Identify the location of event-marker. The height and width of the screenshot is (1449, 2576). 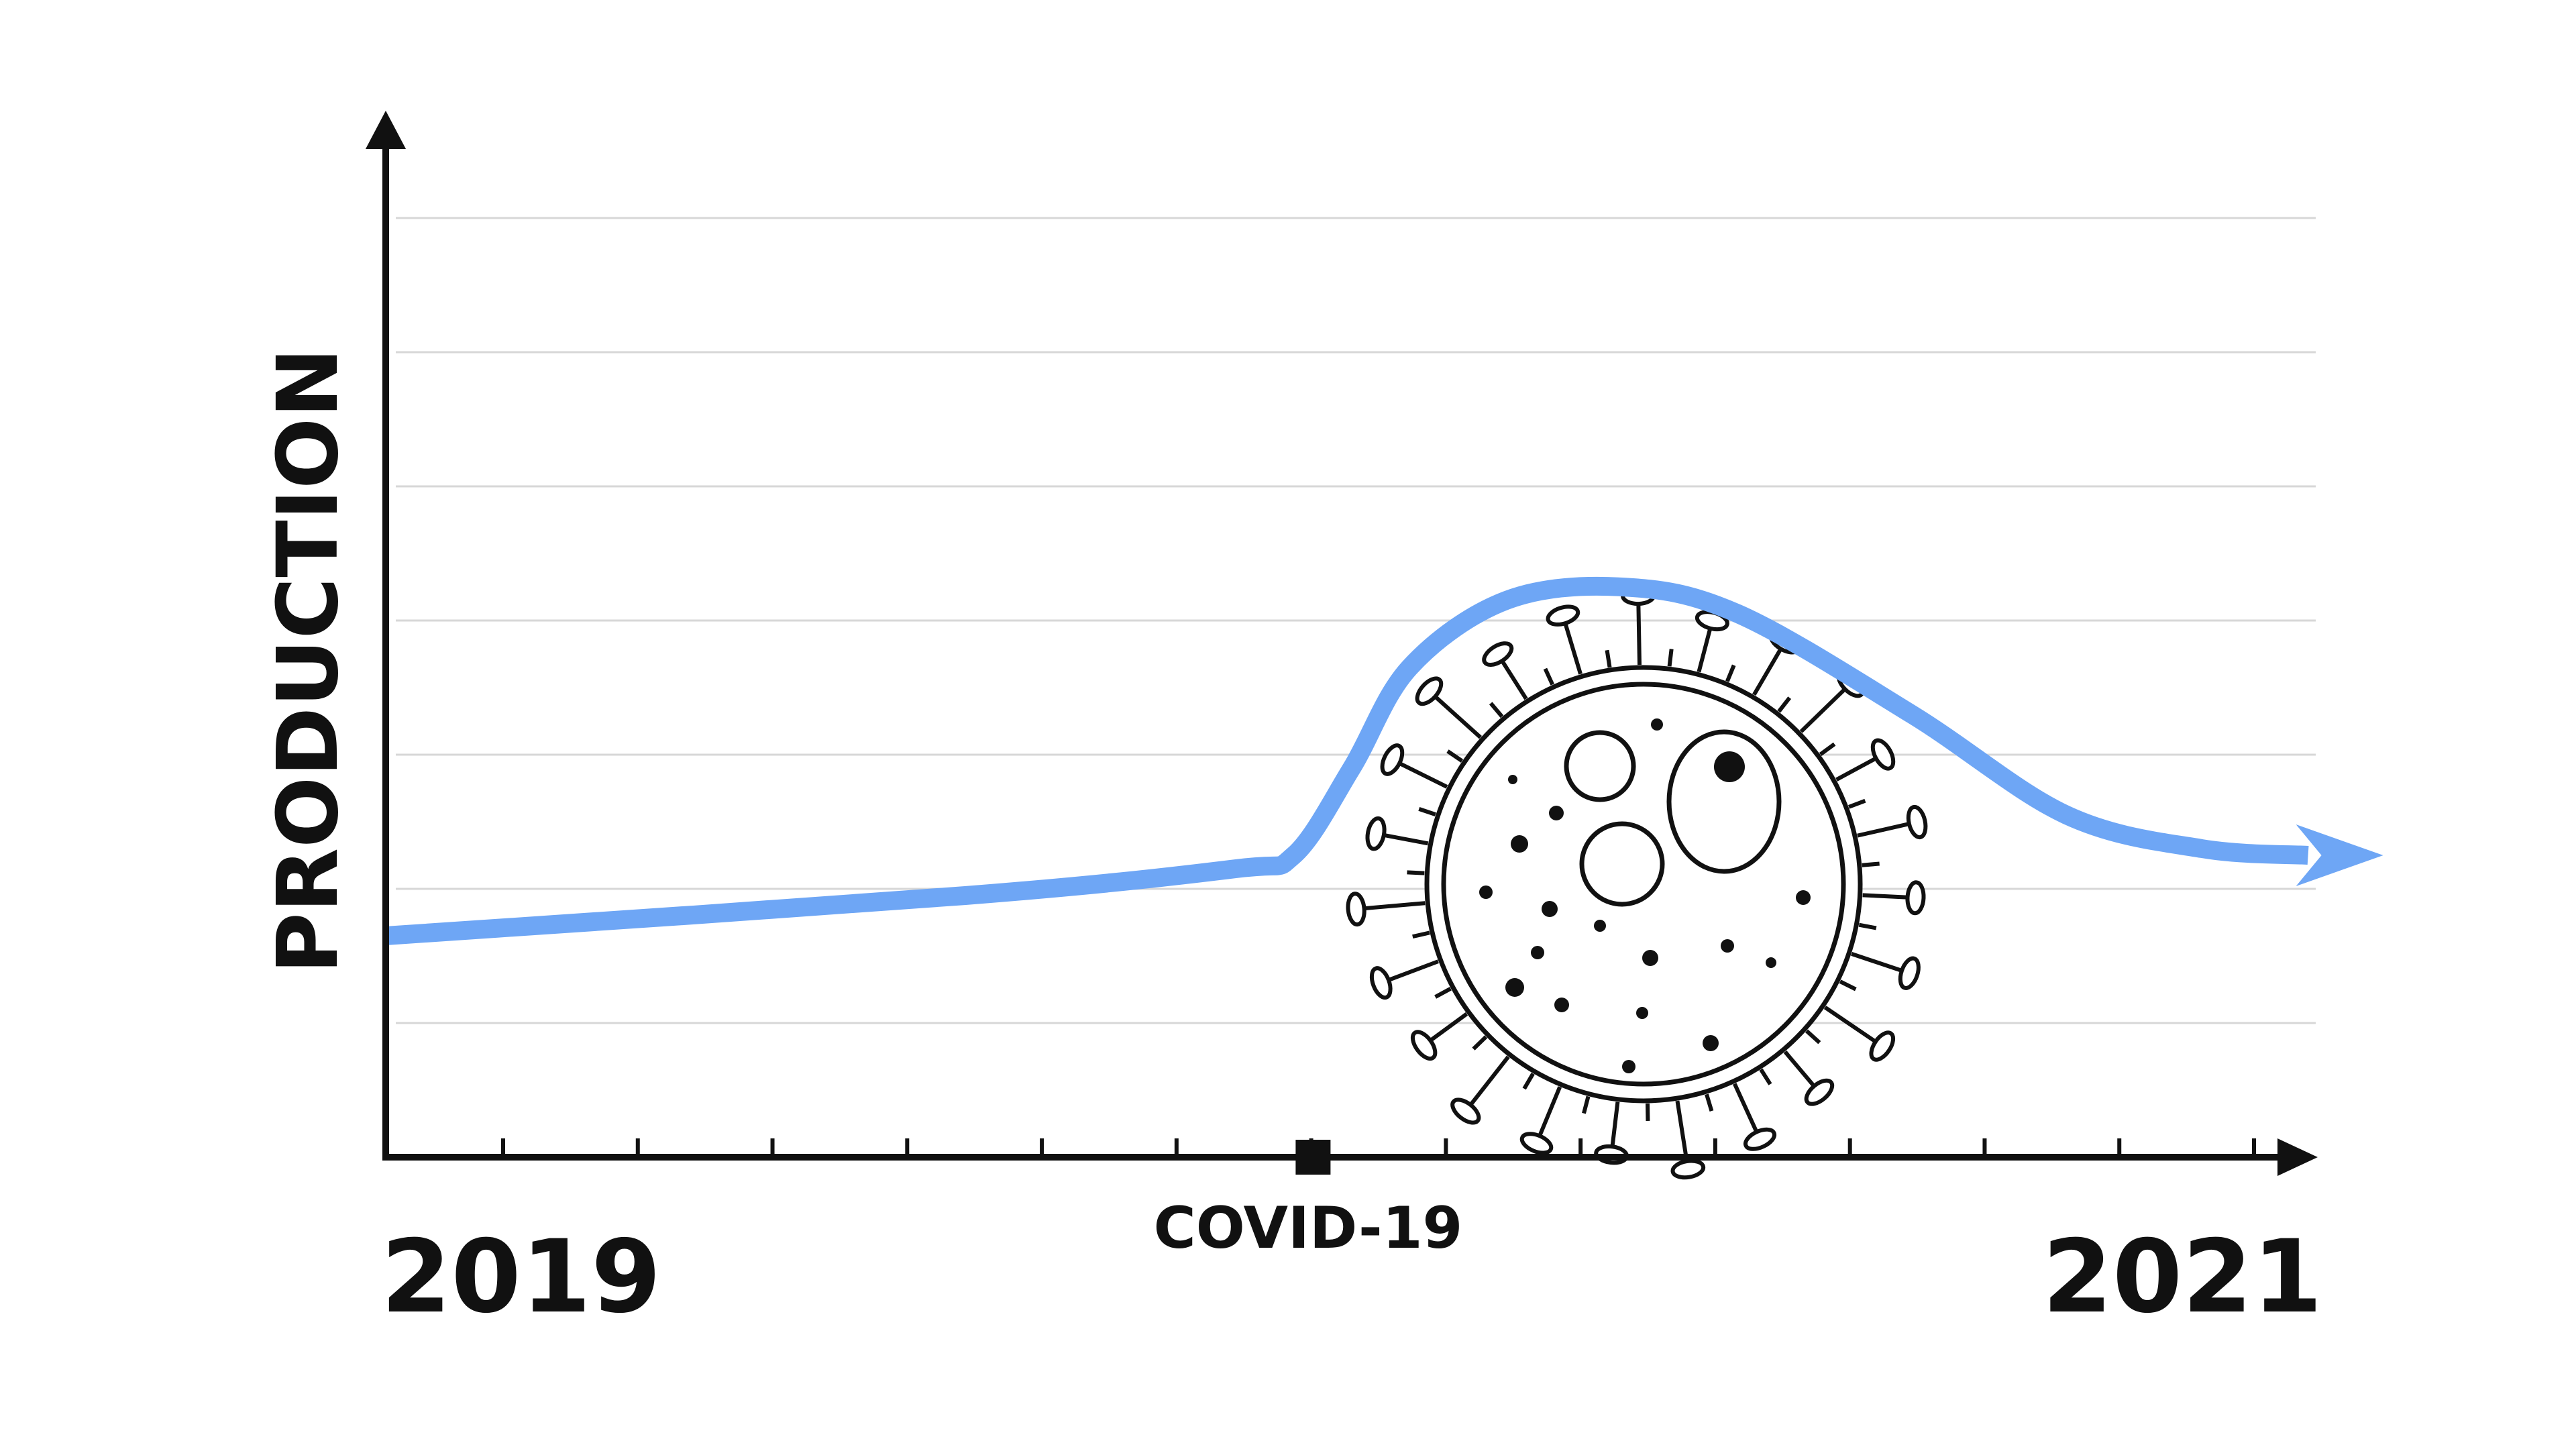
(1313, 1157).